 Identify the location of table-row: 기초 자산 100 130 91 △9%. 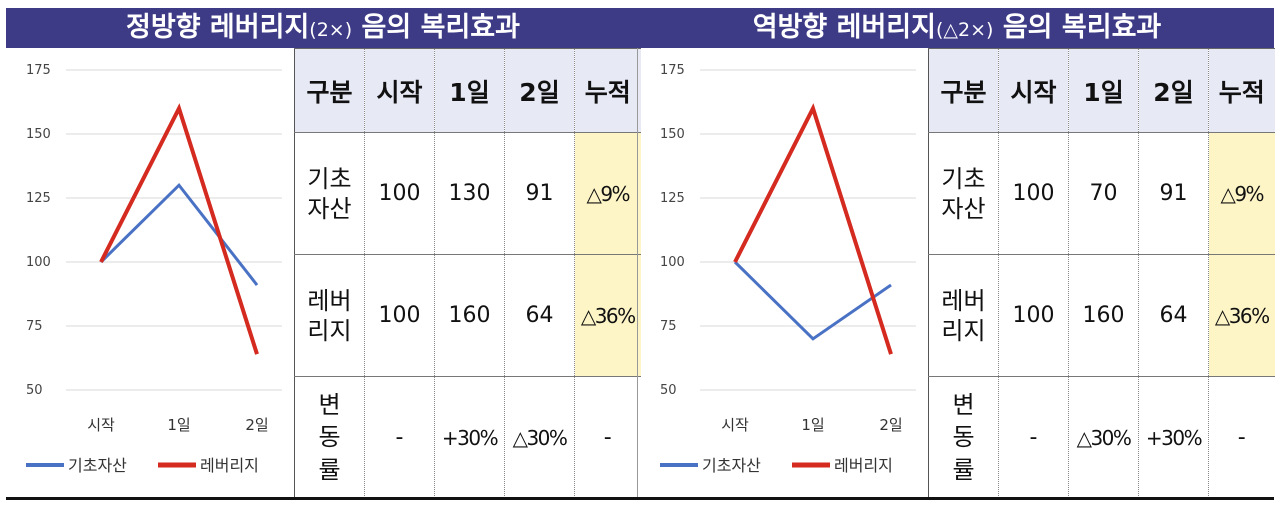
(467, 193).